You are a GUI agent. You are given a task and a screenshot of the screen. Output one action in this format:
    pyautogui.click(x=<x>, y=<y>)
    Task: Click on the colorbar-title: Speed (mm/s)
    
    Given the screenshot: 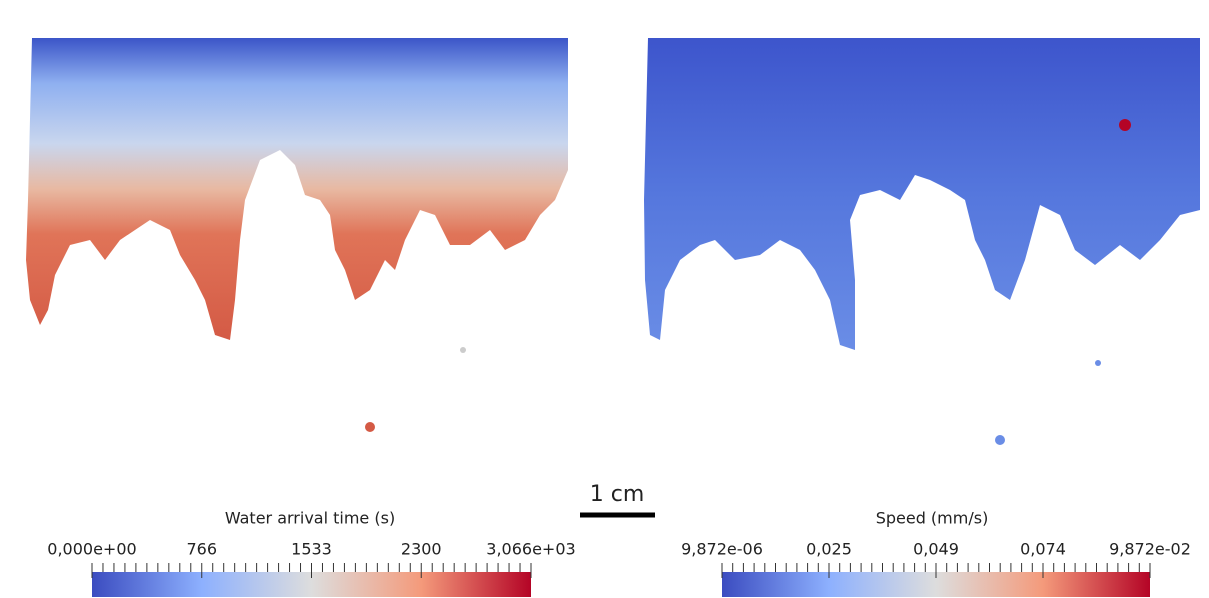 What is the action you would take?
    pyautogui.click(x=932, y=518)
    